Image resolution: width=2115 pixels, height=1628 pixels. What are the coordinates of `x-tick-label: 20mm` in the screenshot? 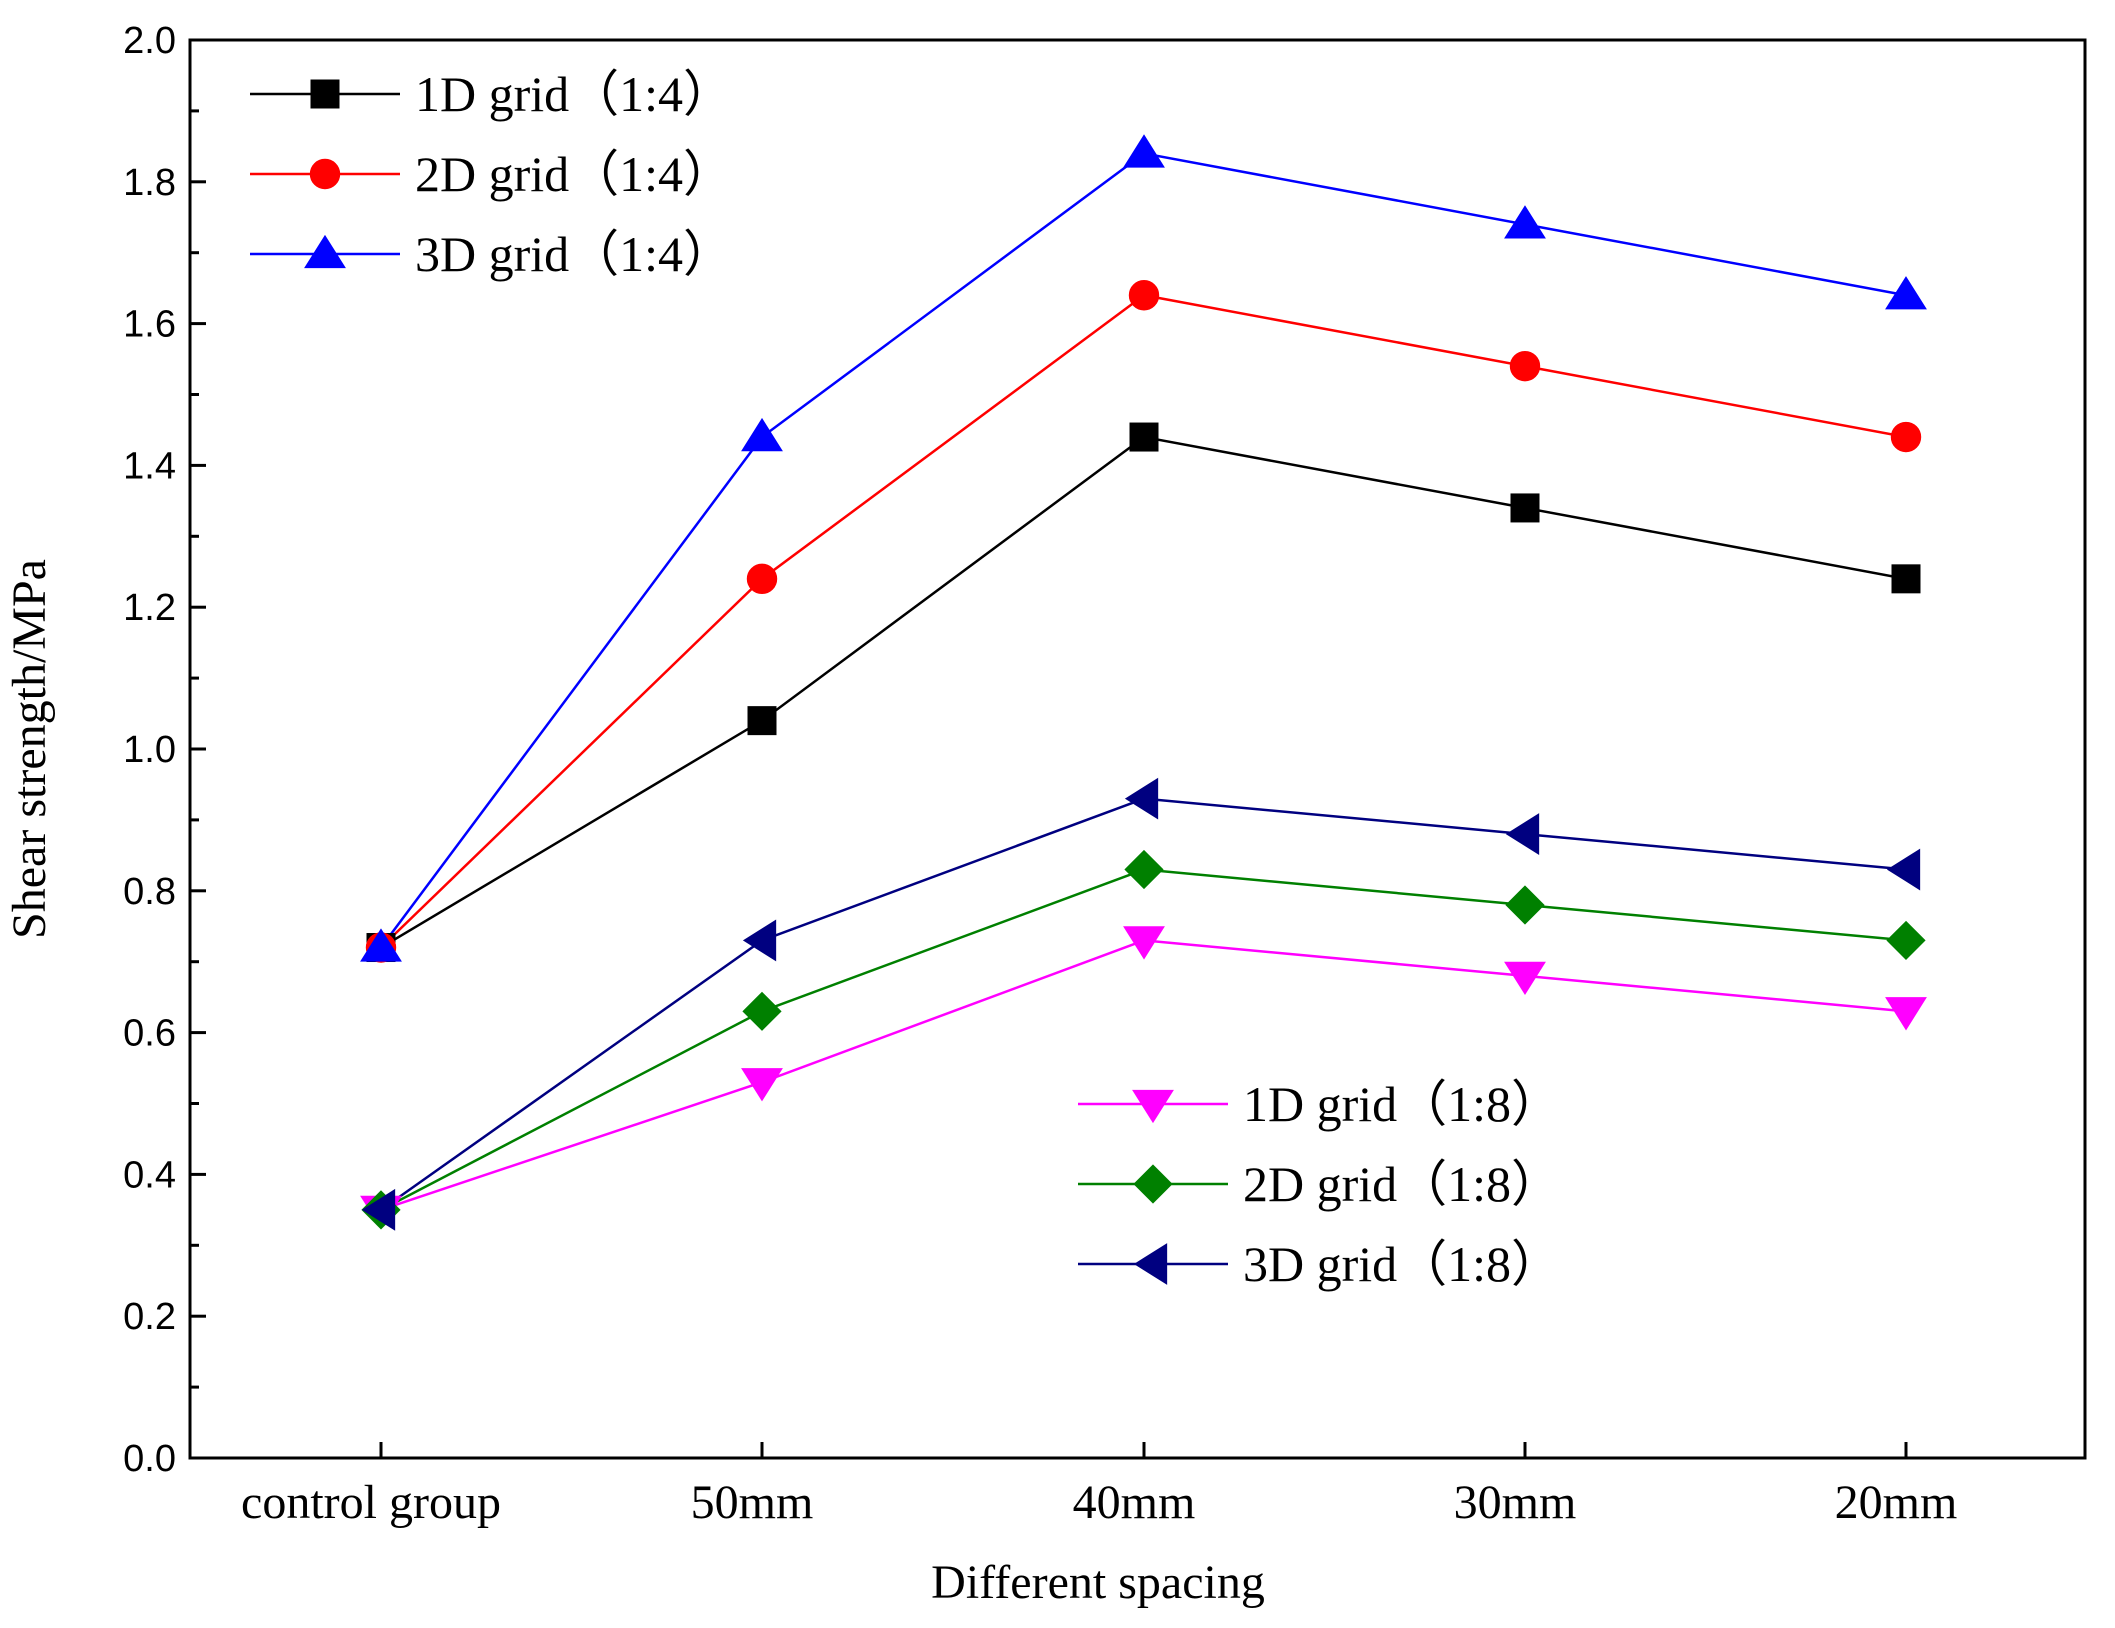 It's located at (1896, 1502).